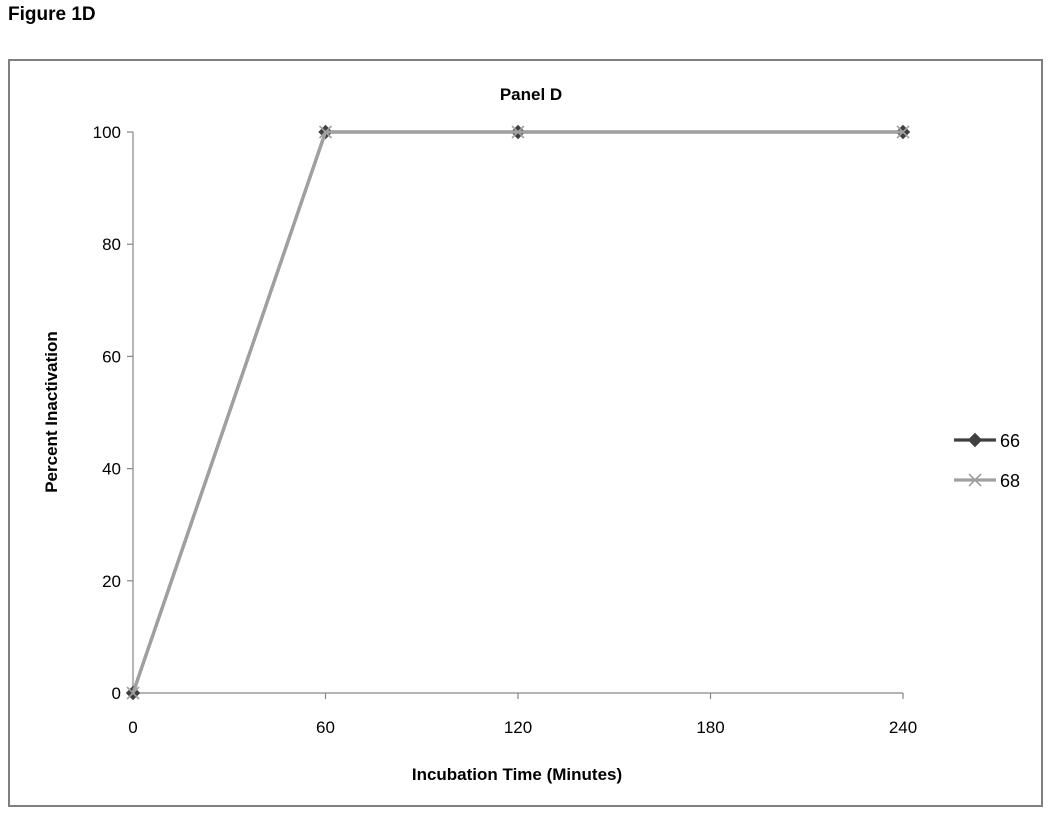  I want to click on figure-heading: Figure 1D, so click(52, 14).